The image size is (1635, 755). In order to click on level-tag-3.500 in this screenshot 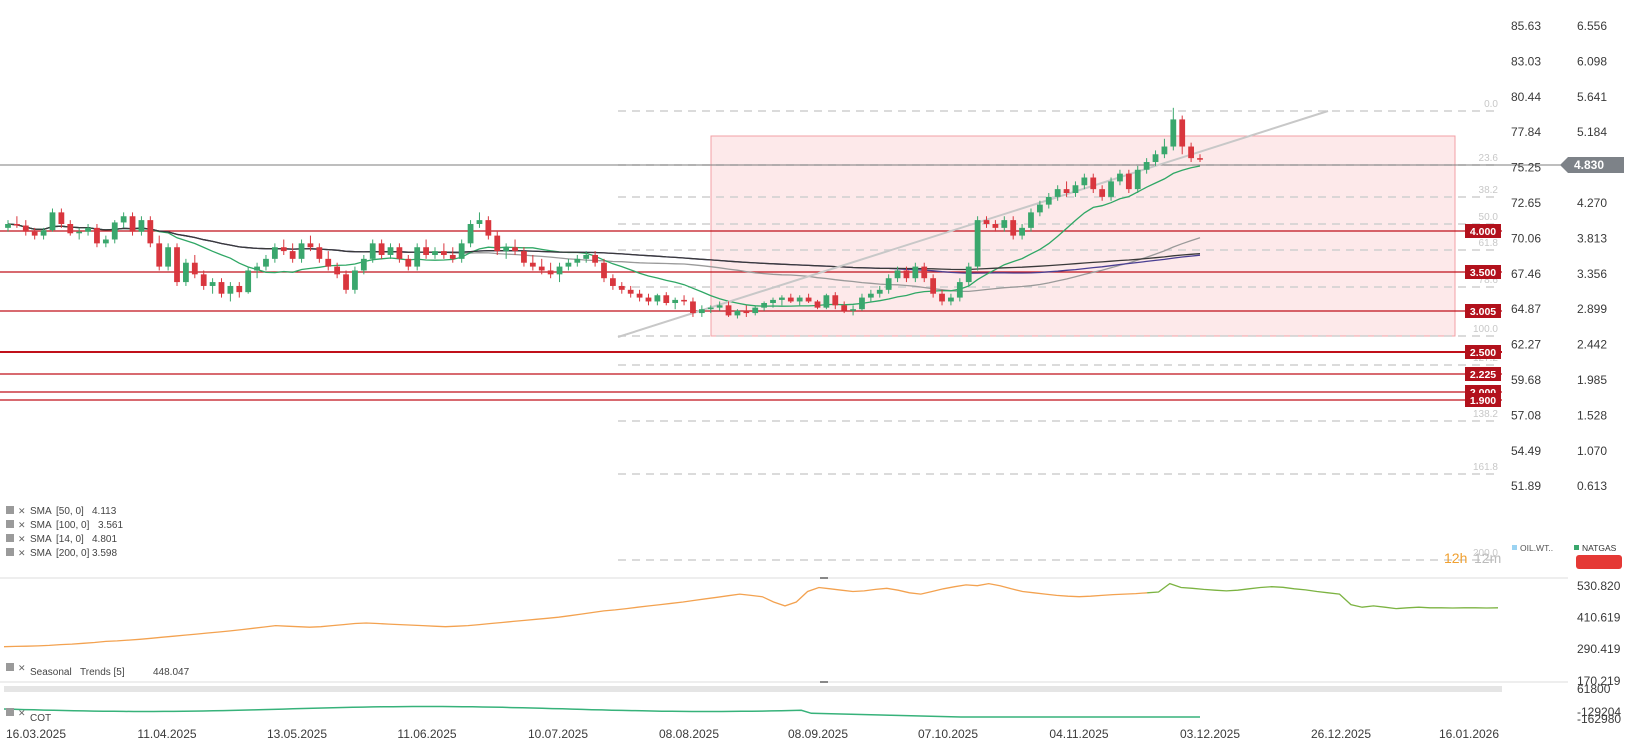, I will do `click(1483, 272)`.